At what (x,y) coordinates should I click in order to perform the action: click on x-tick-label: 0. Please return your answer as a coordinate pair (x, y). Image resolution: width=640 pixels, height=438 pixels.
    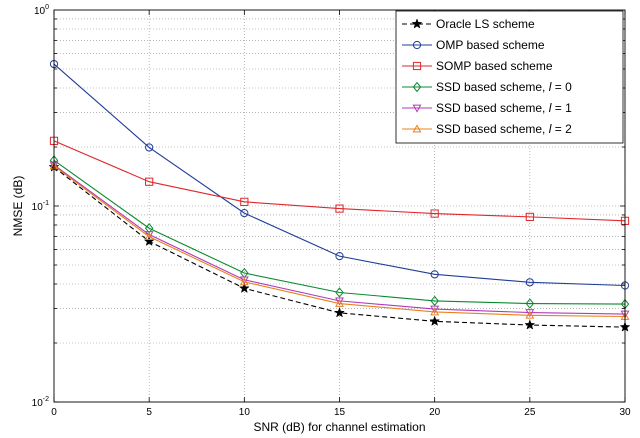
    Looking at the image, I should click on (54, 412).